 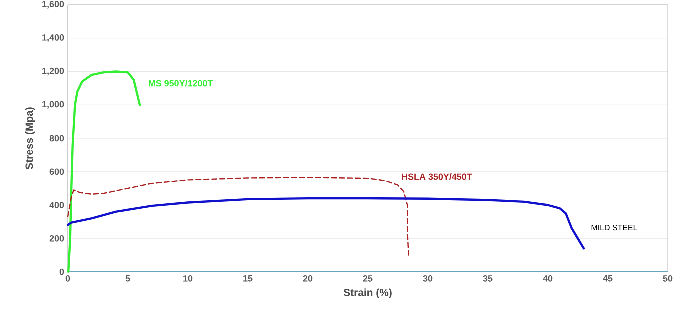 I want to click on y-tick-label: 0, so click(x=62, y=272).